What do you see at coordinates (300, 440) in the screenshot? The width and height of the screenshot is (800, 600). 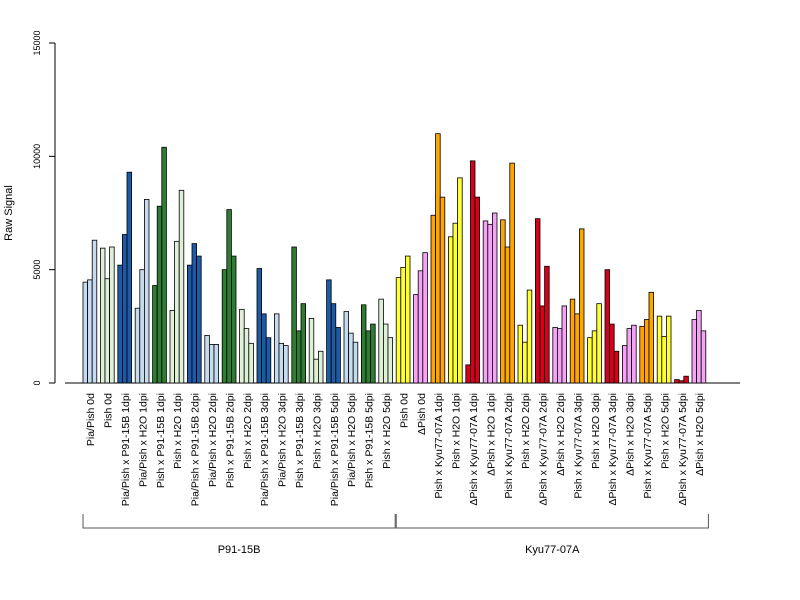 I see `x-tick-label: Pish x P91-15B 3dpi` at bounding box center [300, 440].